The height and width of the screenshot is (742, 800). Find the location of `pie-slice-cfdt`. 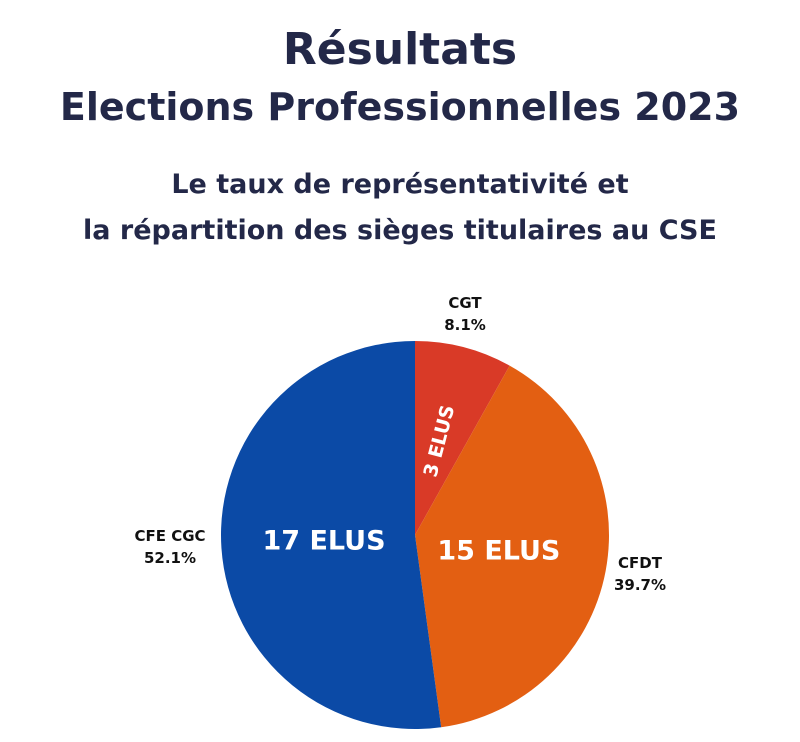

pie-slice-cfdt is located at coordinates (512, 546).